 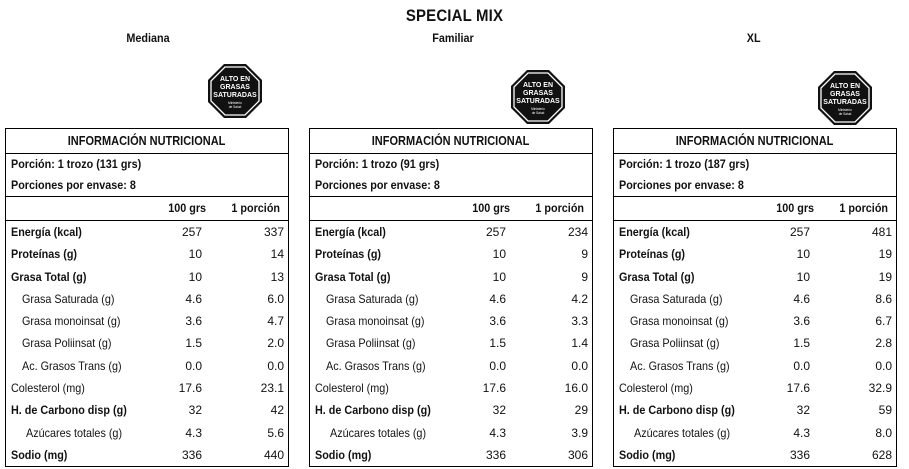 I want to click on value-portion-grasa-total: 13, so click(x=277, y=276).